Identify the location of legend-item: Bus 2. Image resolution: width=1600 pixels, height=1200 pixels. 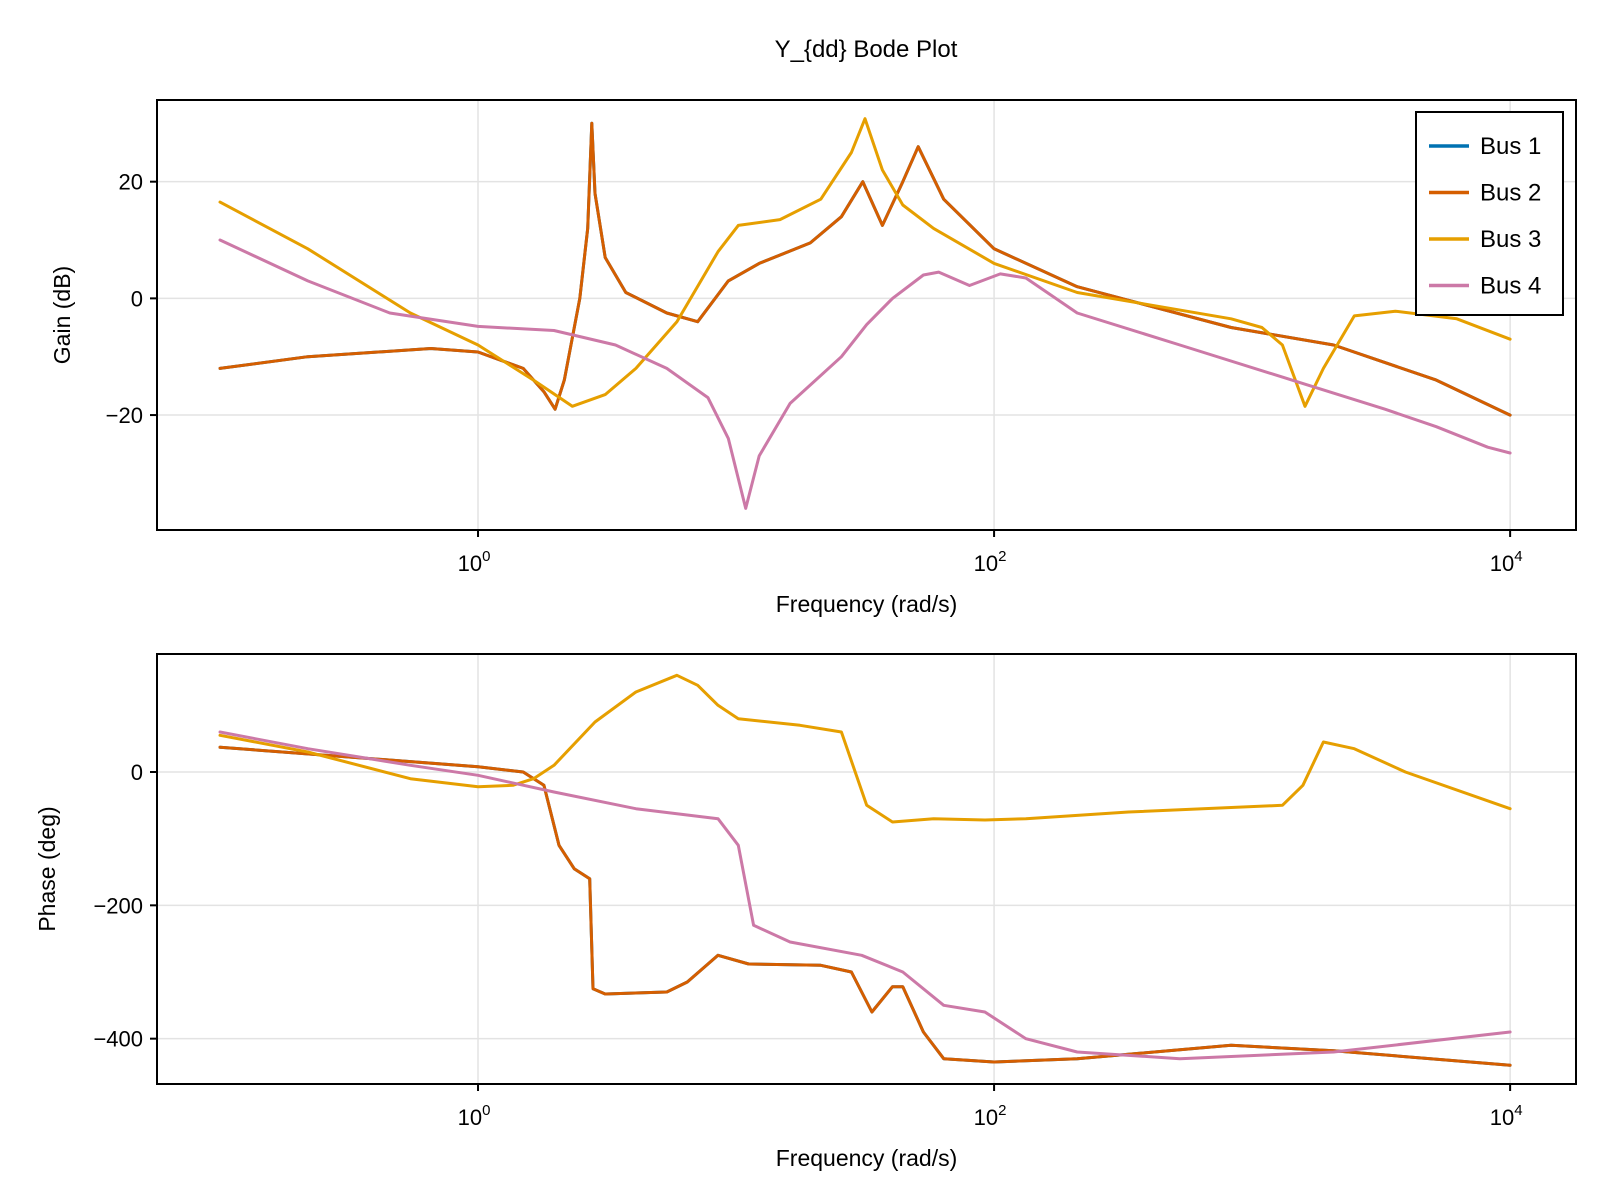
(1485, 193).